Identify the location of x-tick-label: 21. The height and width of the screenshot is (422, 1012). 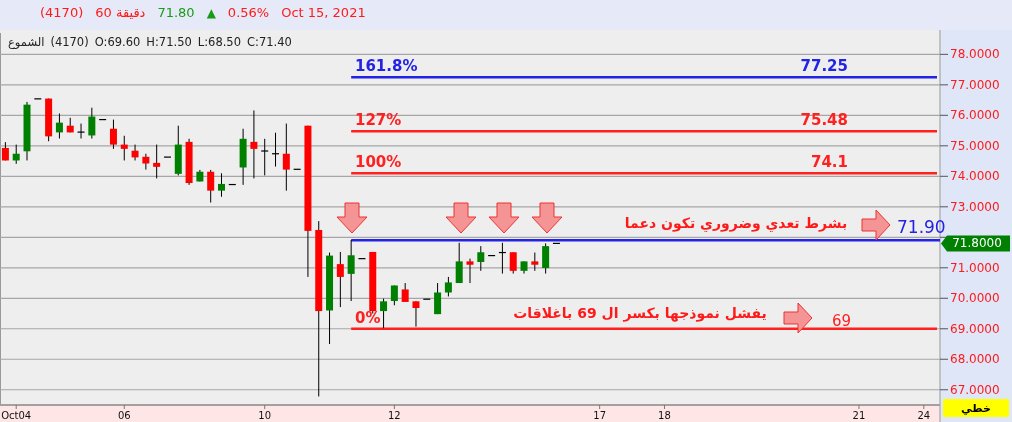
(859, 415).